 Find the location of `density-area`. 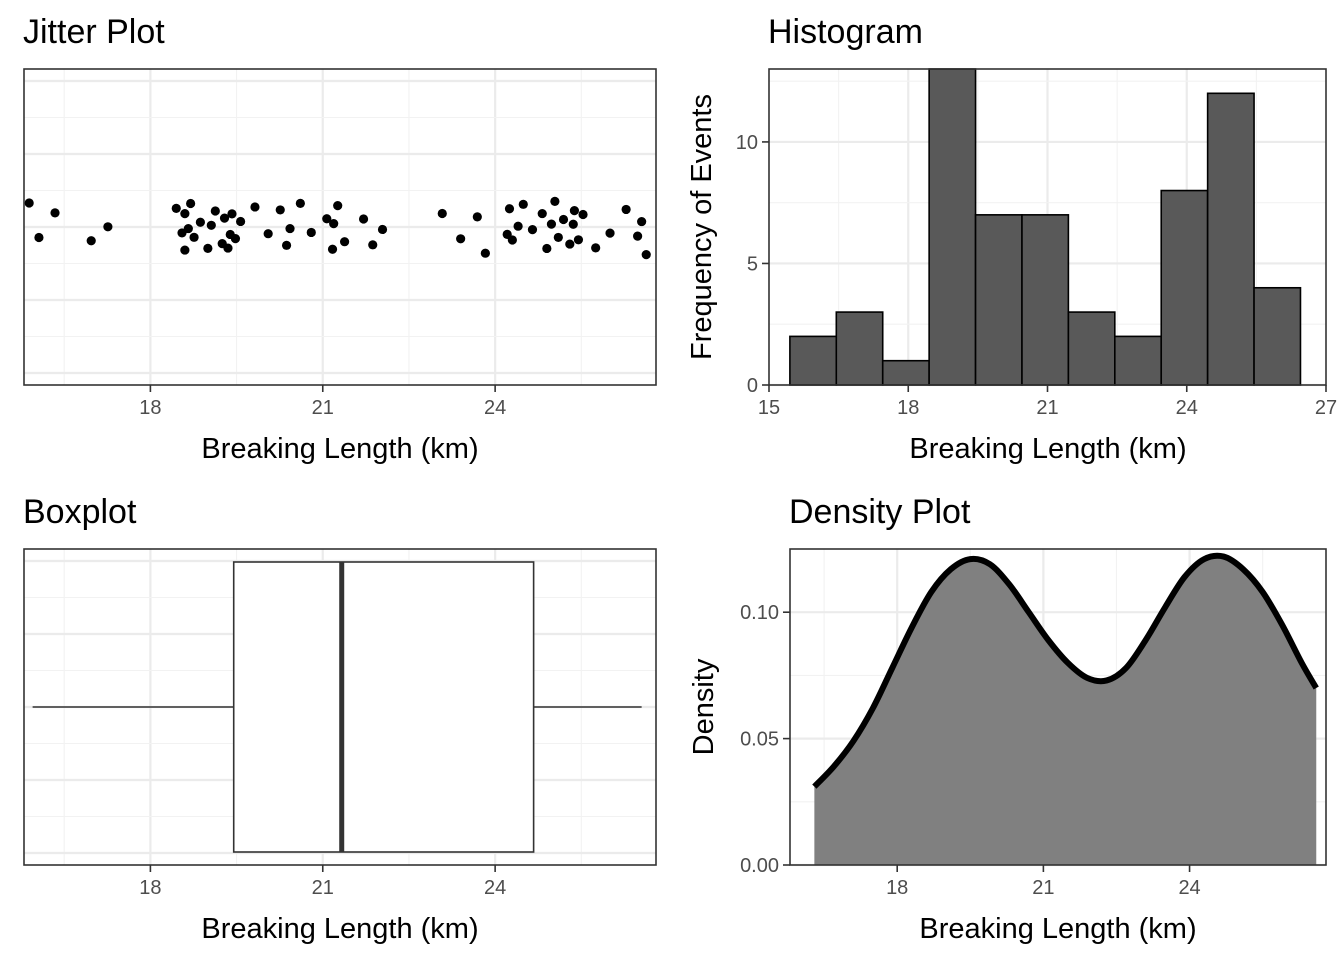

density-area is located at coordinates (1065, 710).